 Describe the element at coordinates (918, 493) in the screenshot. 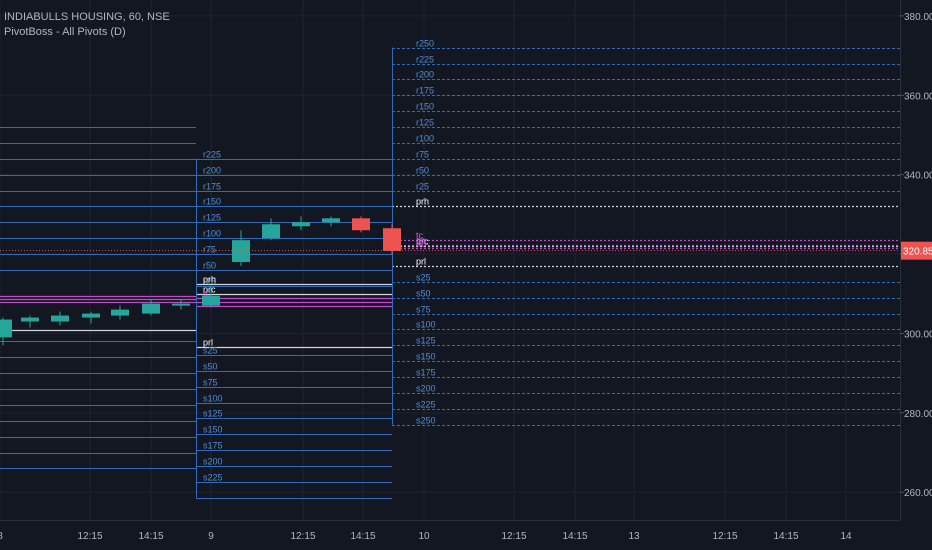

I see `price-tick-label: 260.00` at that location.